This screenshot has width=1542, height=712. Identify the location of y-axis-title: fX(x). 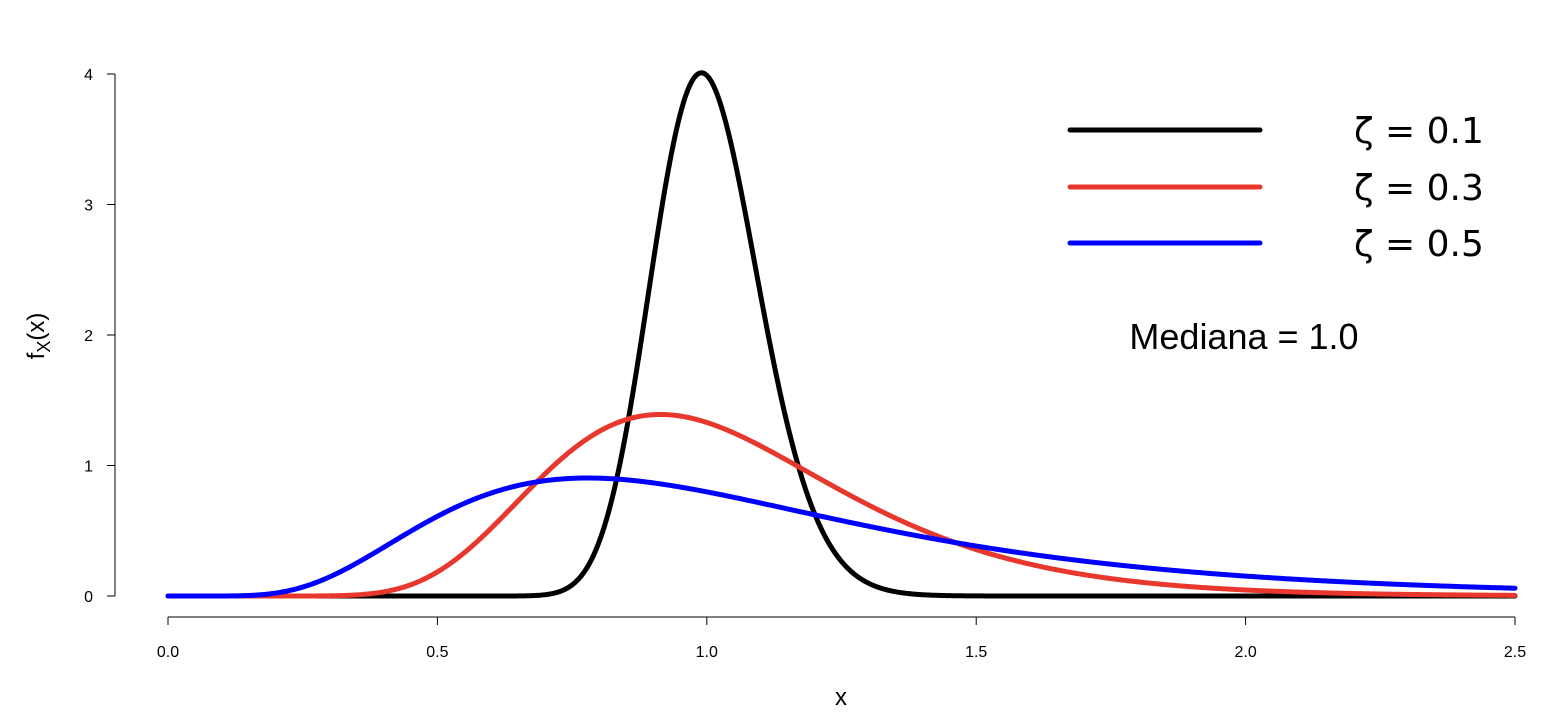
(38, 336).